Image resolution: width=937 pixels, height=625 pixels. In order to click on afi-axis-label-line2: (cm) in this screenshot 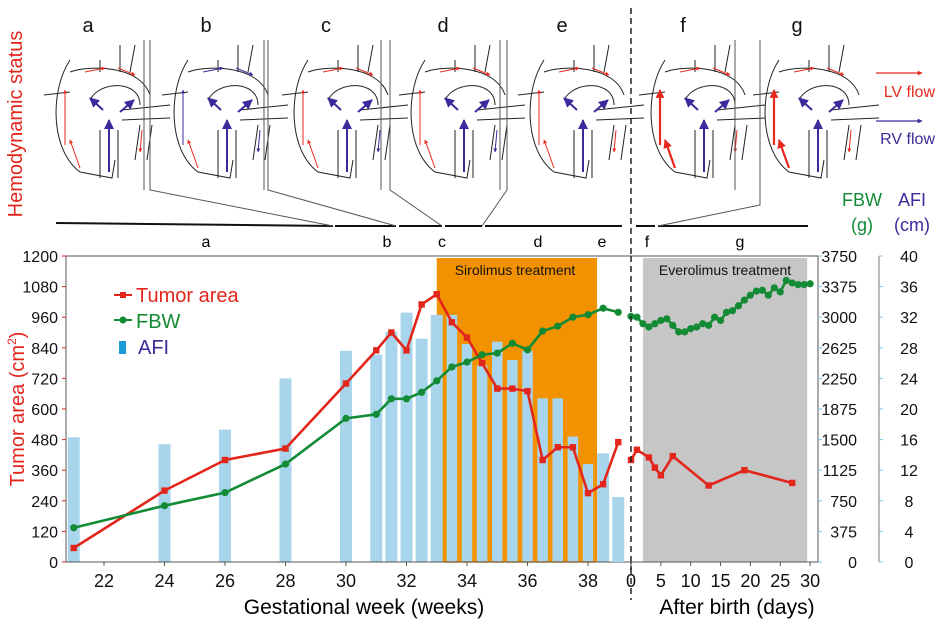, I will do `click(912, 225)`.